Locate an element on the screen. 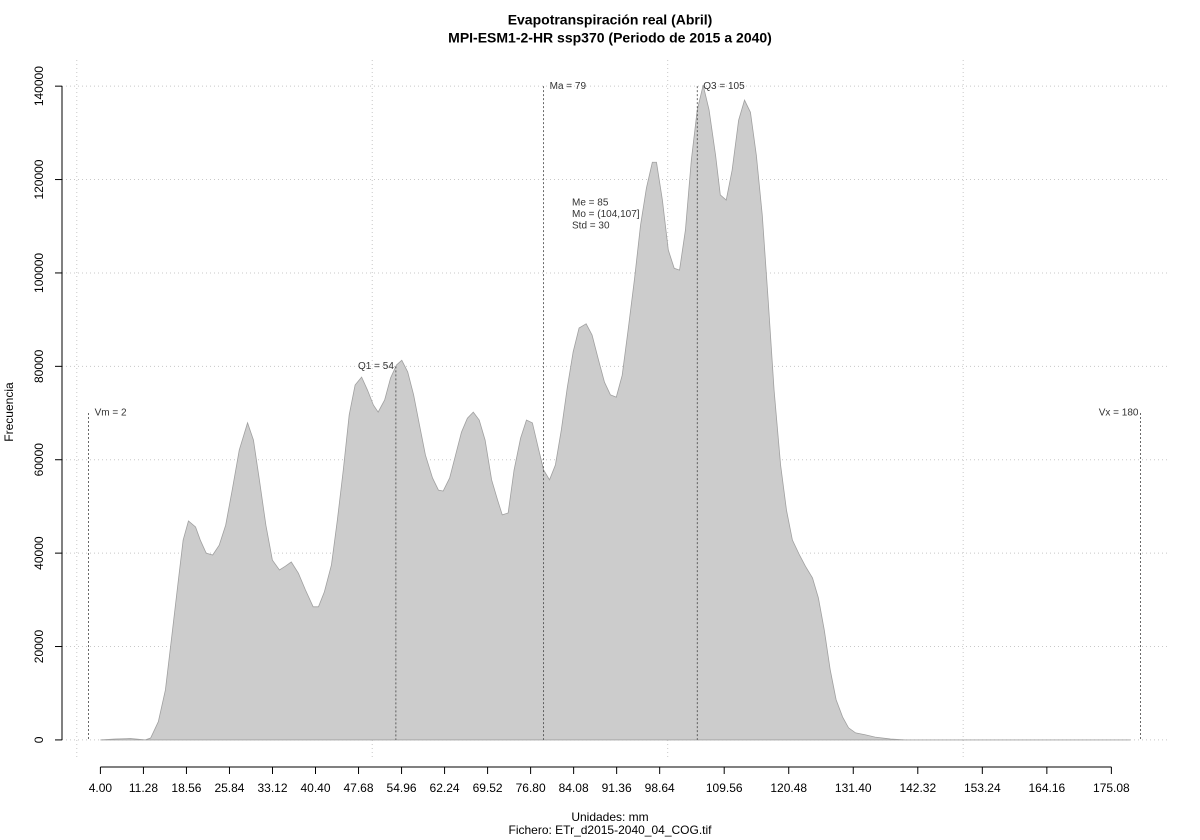 This screenshot has width=1200, height=840. chart-title: Evapotranspiración real (Abril) is located at coordinates (610, 20).